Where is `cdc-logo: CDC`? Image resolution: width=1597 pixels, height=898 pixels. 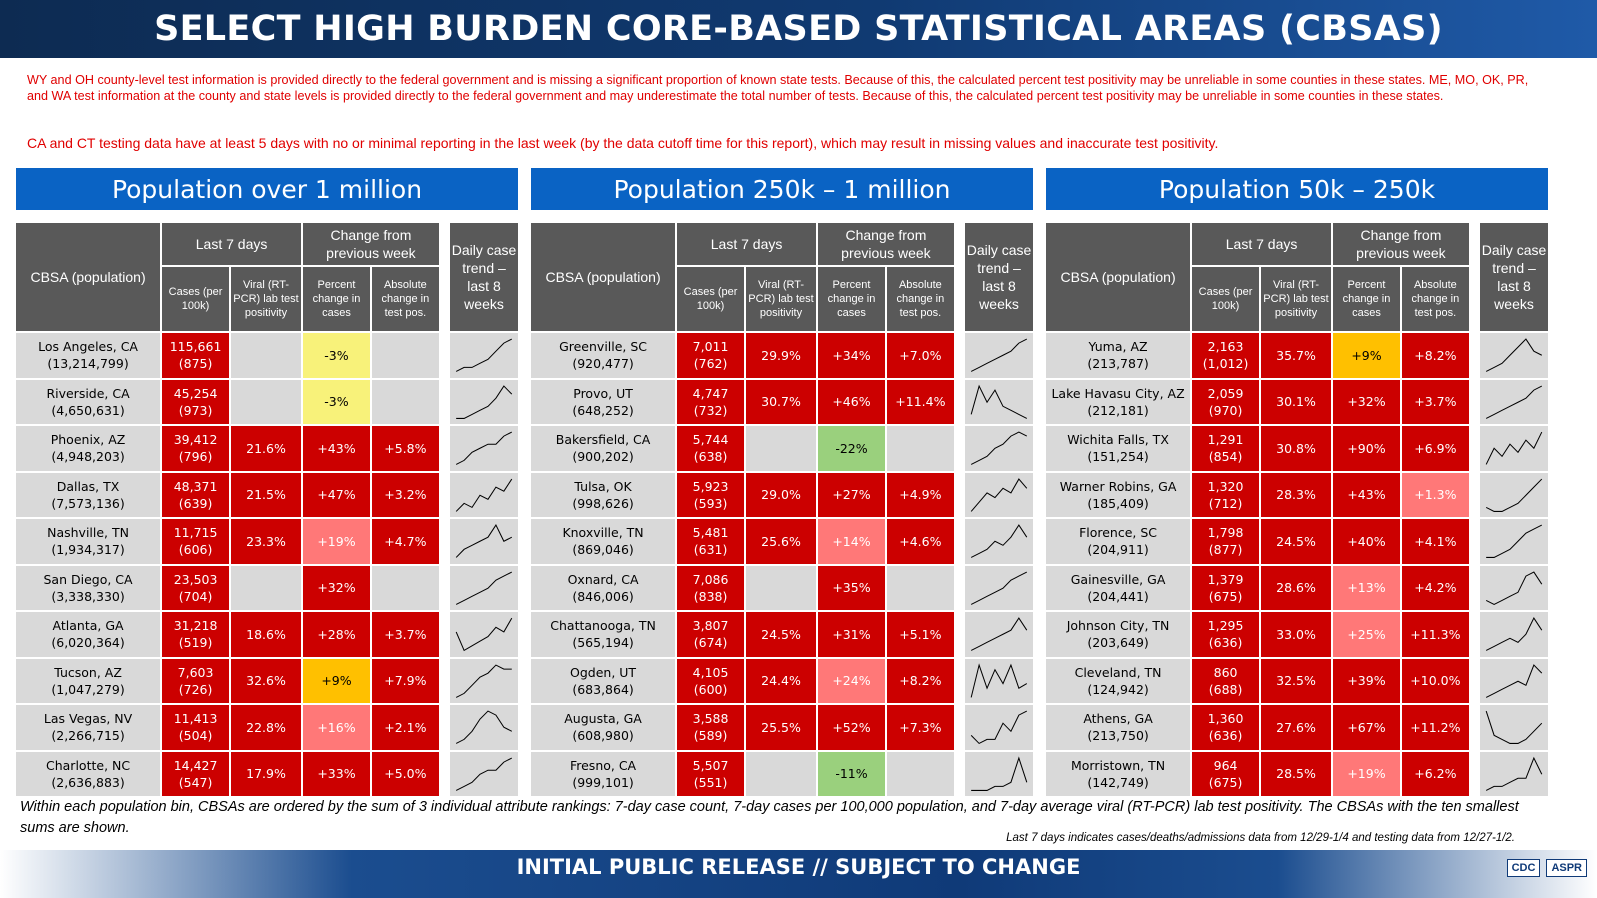
cdc-logo: CDC is located at coordinates (1523, 868).